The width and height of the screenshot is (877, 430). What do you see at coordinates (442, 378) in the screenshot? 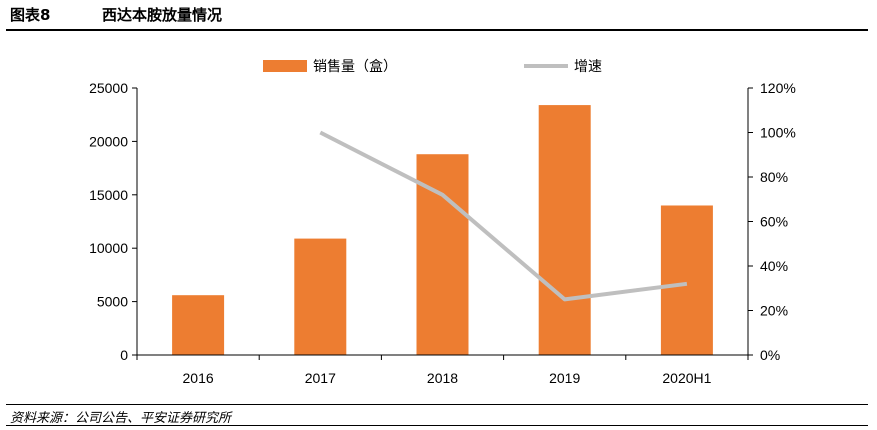
I see `x-tick-label: 2018` at bounding box center [442, 378].